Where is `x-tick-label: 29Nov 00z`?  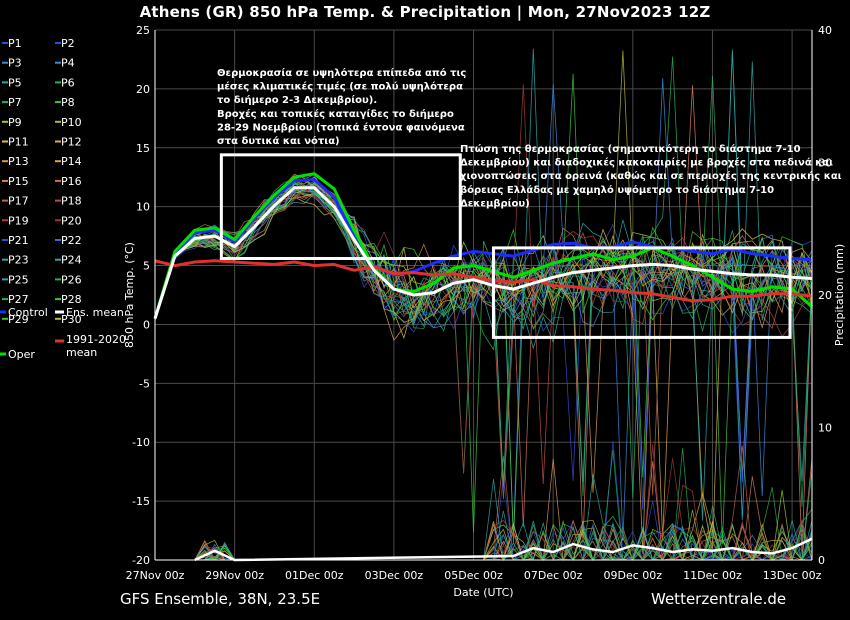
x-tick-label: 29Nov 00z is located at coordinates (234, 575).